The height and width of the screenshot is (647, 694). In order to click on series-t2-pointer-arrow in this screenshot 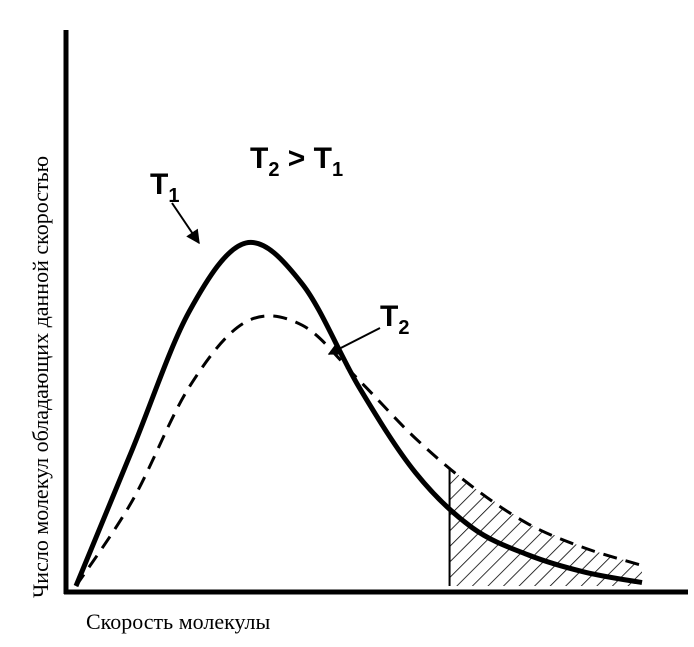, I will do `click(354, 341)`.